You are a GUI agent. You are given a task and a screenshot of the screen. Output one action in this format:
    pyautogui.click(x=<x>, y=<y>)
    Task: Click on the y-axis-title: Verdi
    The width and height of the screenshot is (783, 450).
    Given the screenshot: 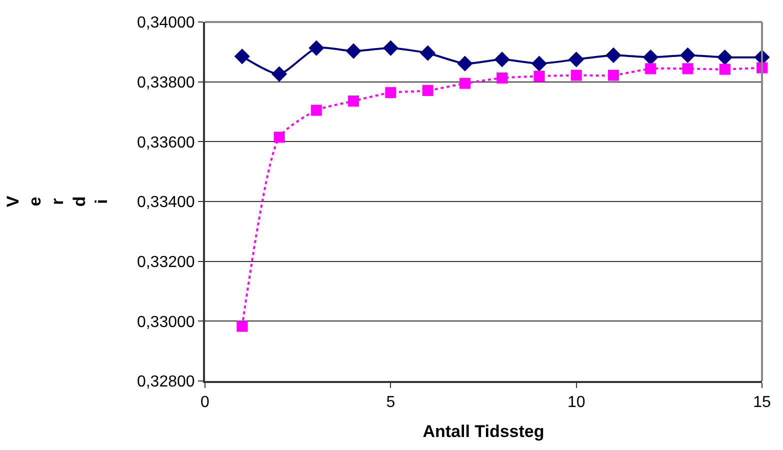 What is the action you would take?
    pyautogui.click(x=58, y=201)
    